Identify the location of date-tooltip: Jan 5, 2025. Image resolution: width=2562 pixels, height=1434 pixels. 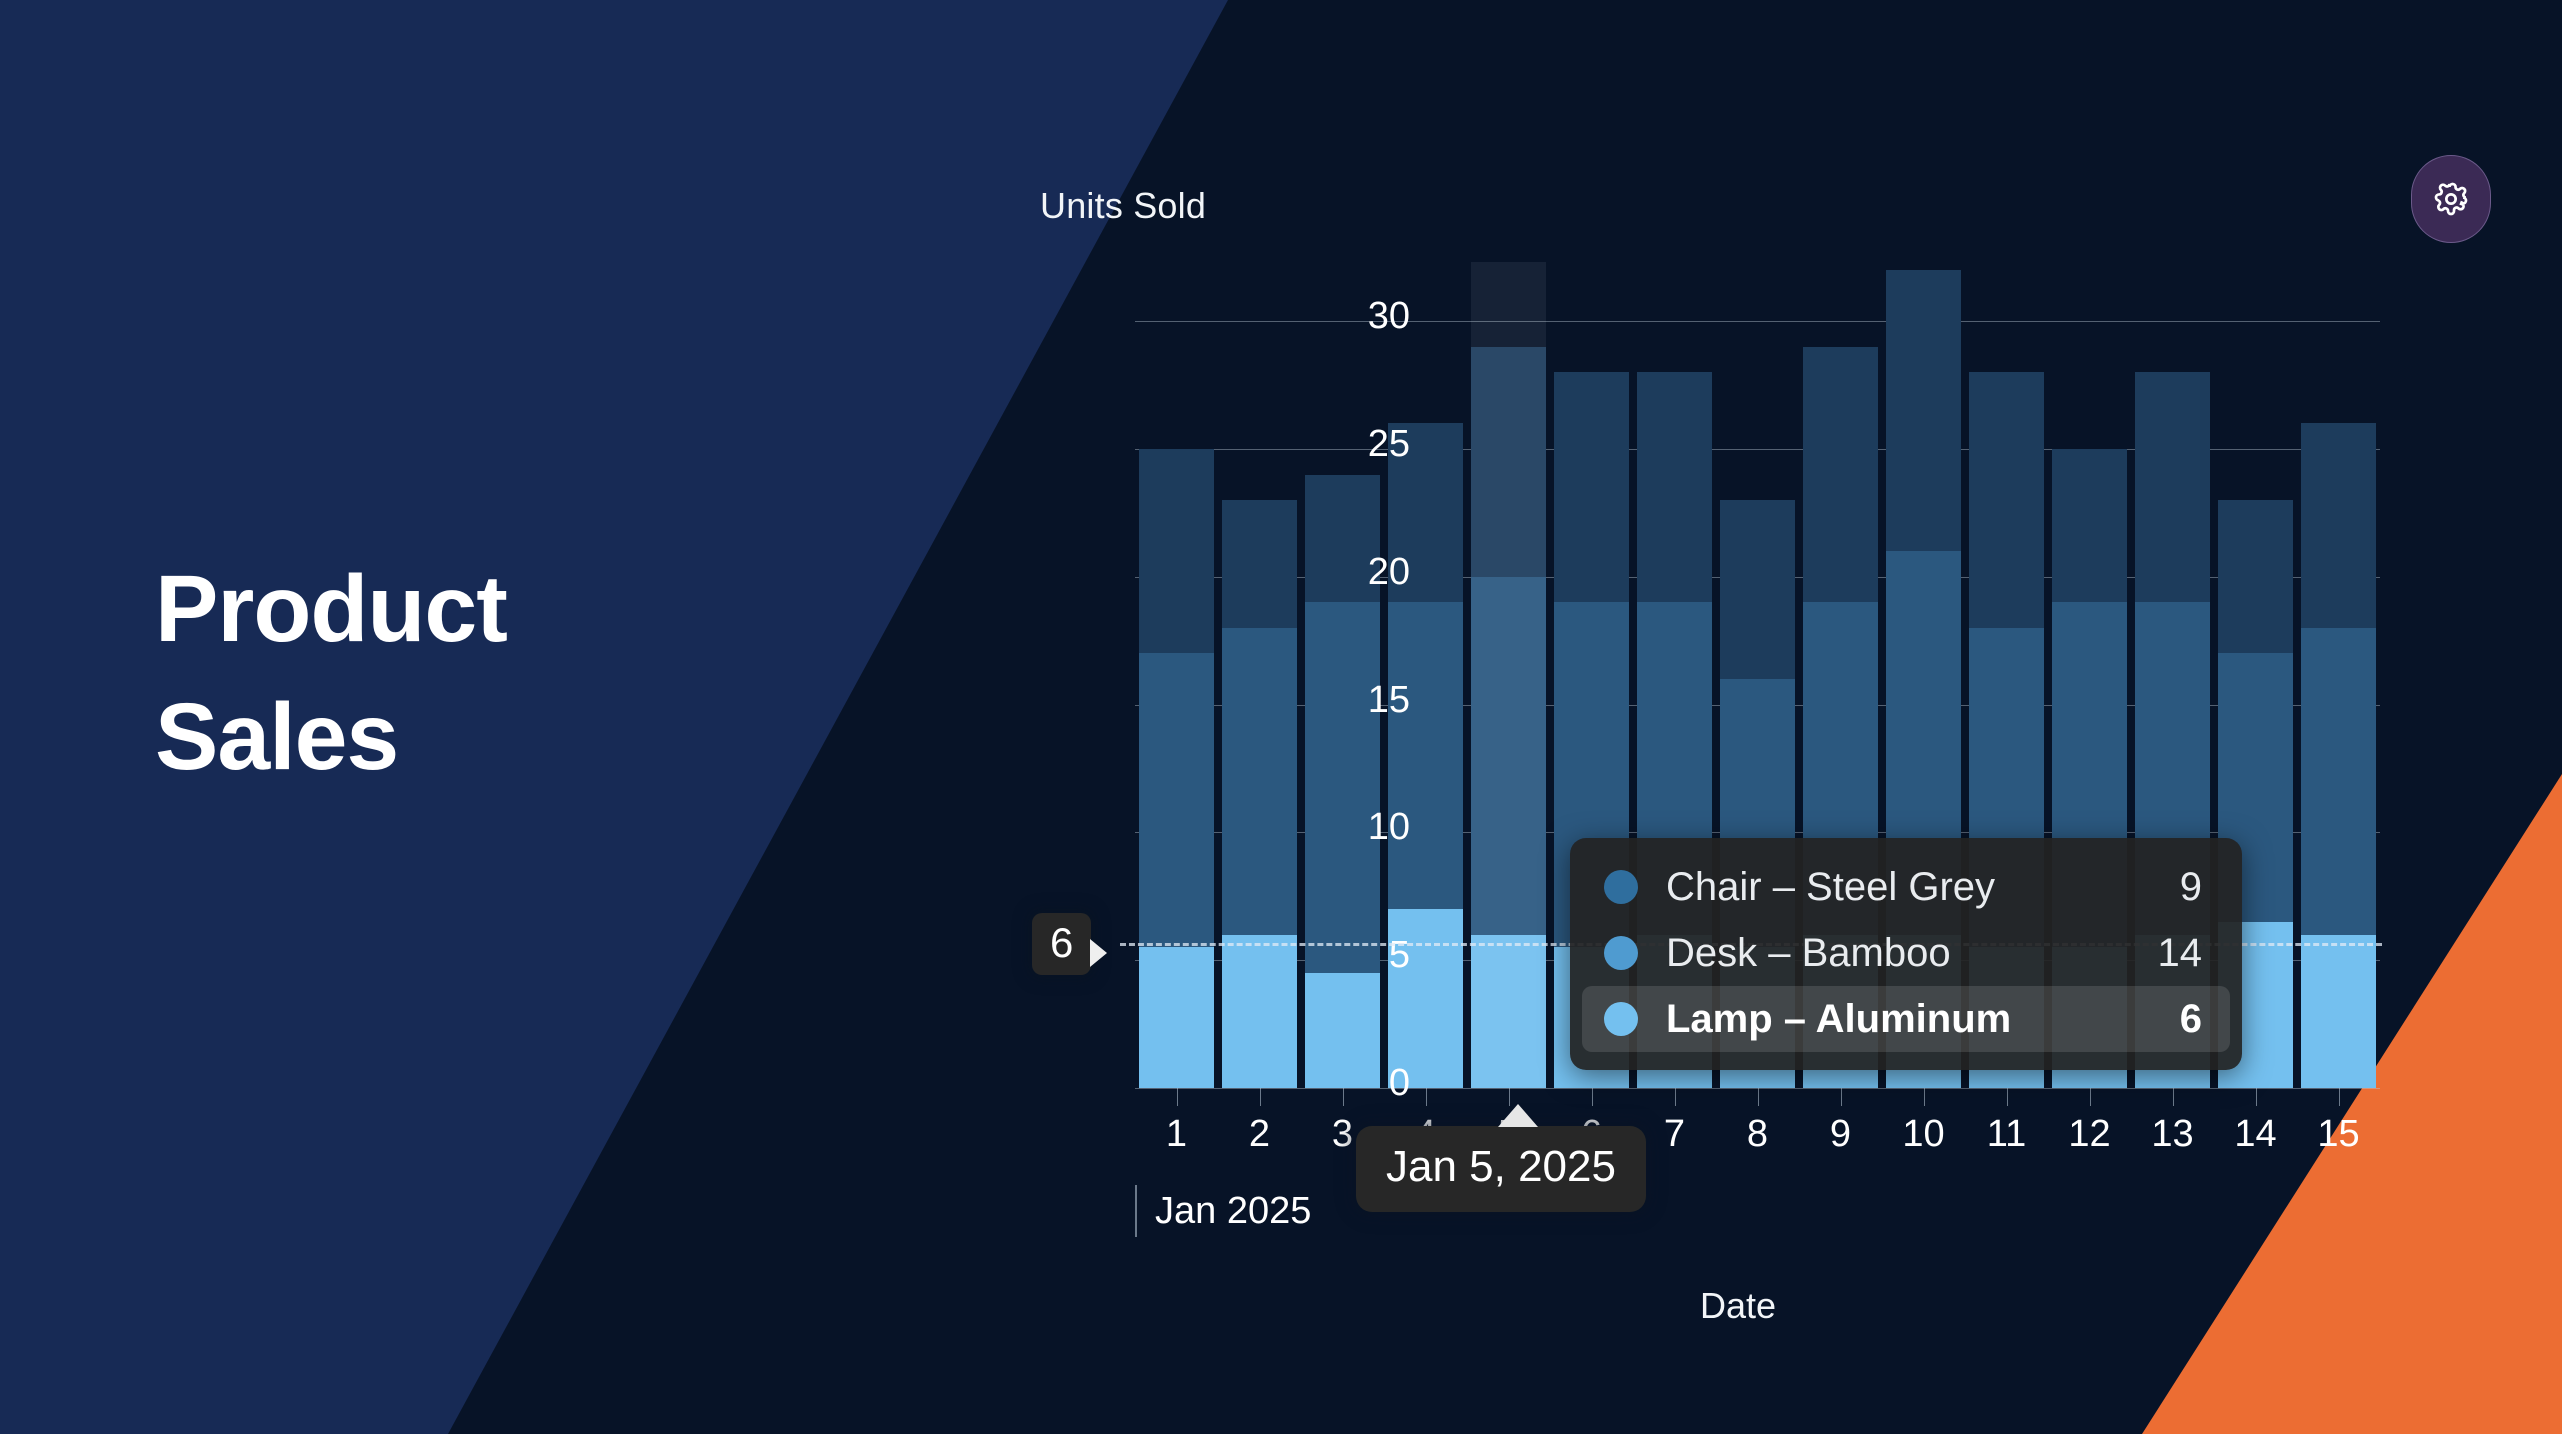
(1501, 1158).